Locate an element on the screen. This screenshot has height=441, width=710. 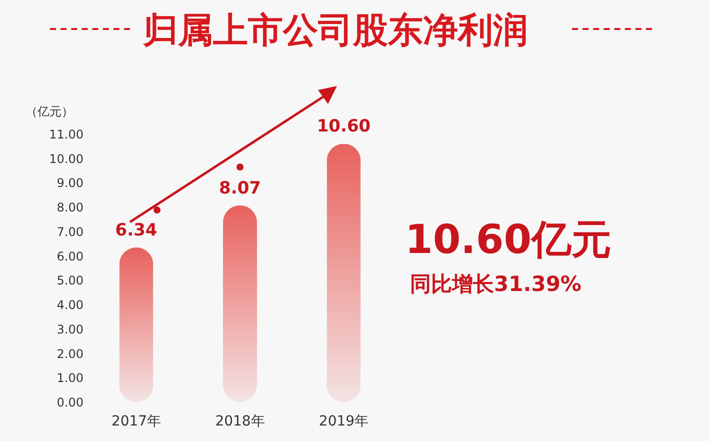
y-tick-label: 0.00 is located at coordinates (70, 403).